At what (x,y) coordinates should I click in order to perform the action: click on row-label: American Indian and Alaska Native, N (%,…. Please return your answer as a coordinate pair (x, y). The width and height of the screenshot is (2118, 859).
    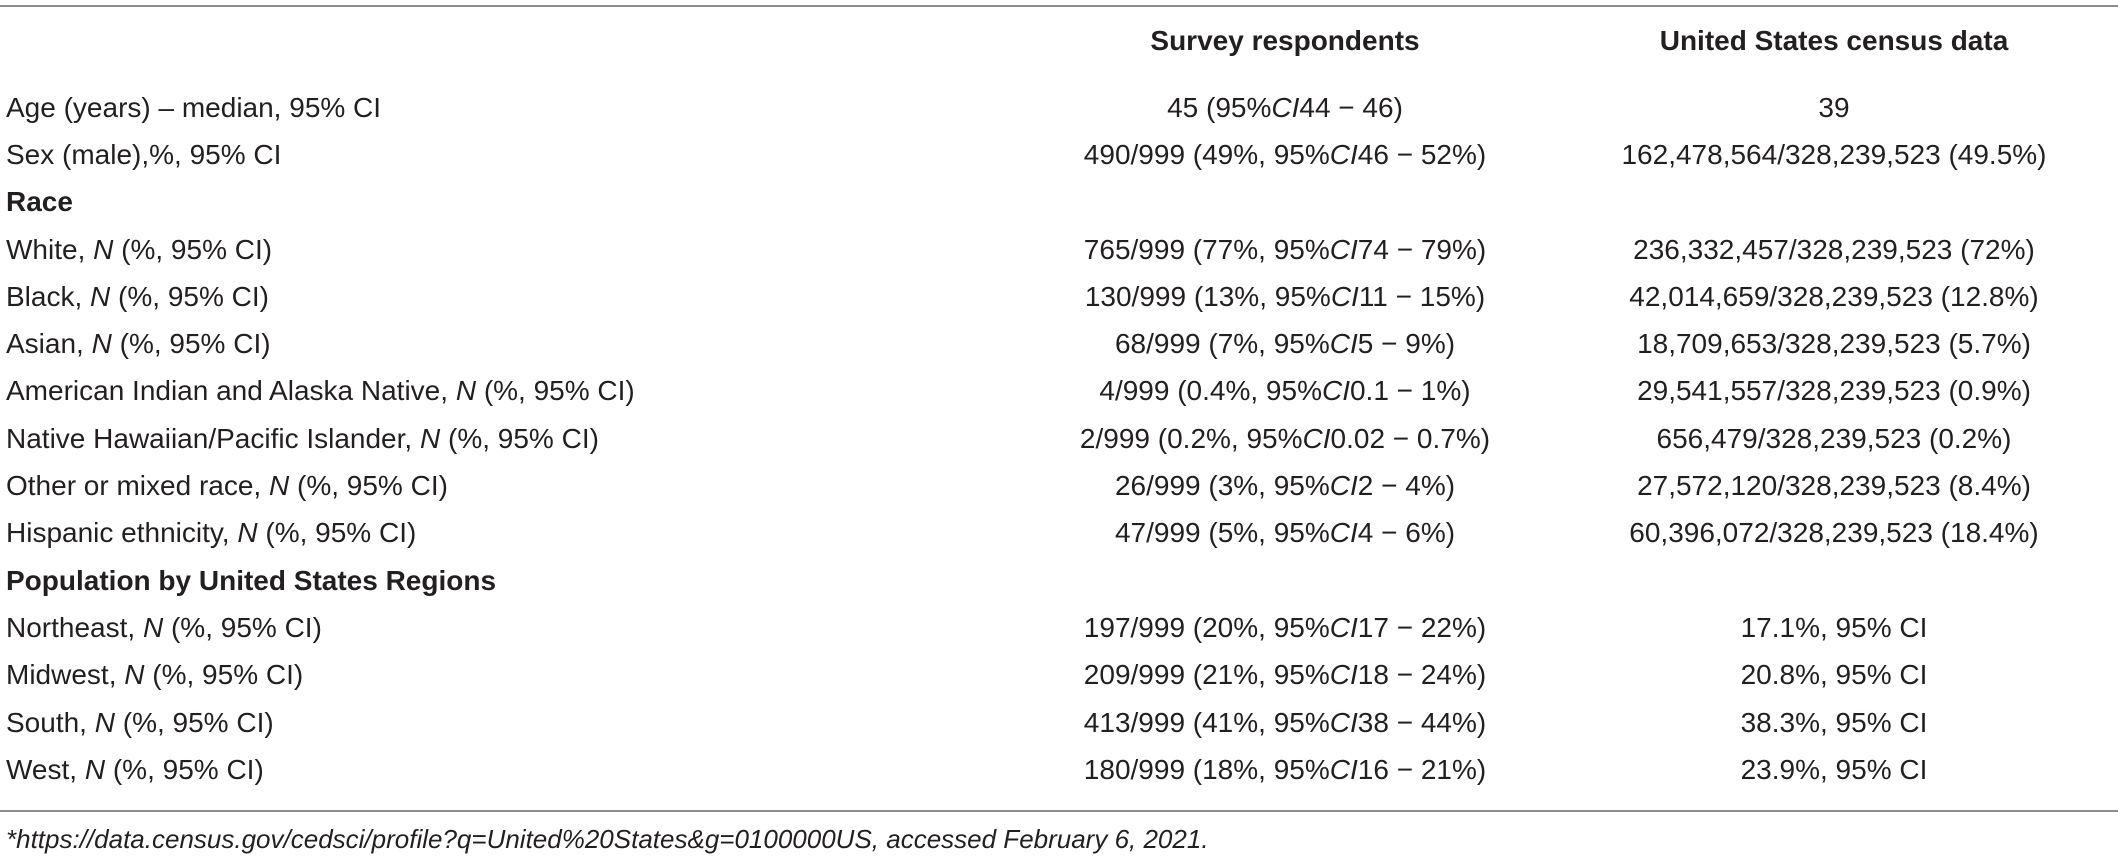
    Looking at the image, I should click on (320, 391).